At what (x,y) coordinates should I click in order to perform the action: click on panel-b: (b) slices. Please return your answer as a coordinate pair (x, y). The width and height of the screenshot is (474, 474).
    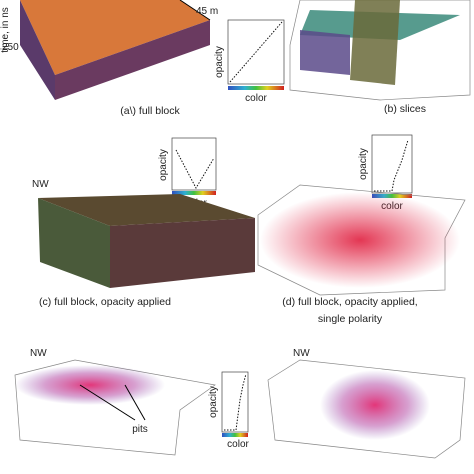
    Looking at the image, I should click on (380, 57).